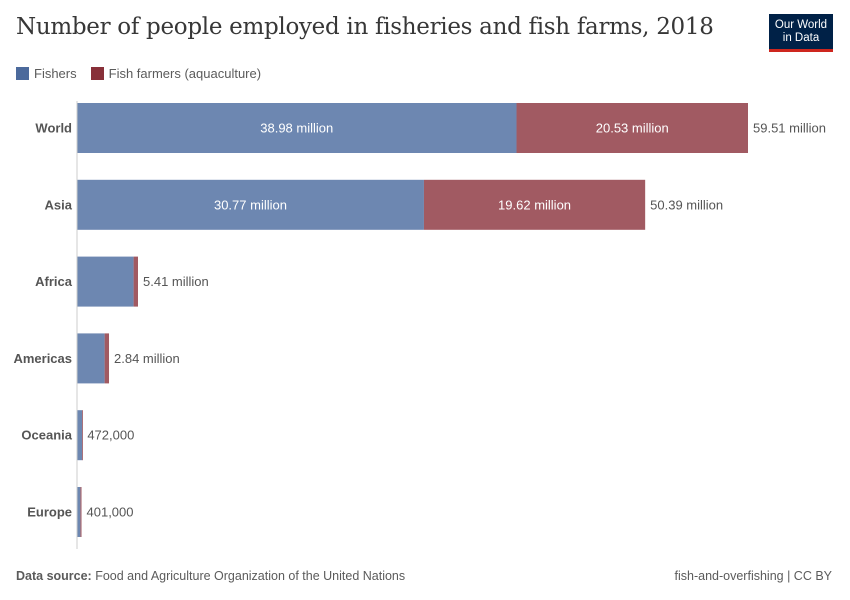  What do you see at coordinates (55, 73) in the screenshot?
I see `legend-label: Fishers` at bounding box center [55, 73].